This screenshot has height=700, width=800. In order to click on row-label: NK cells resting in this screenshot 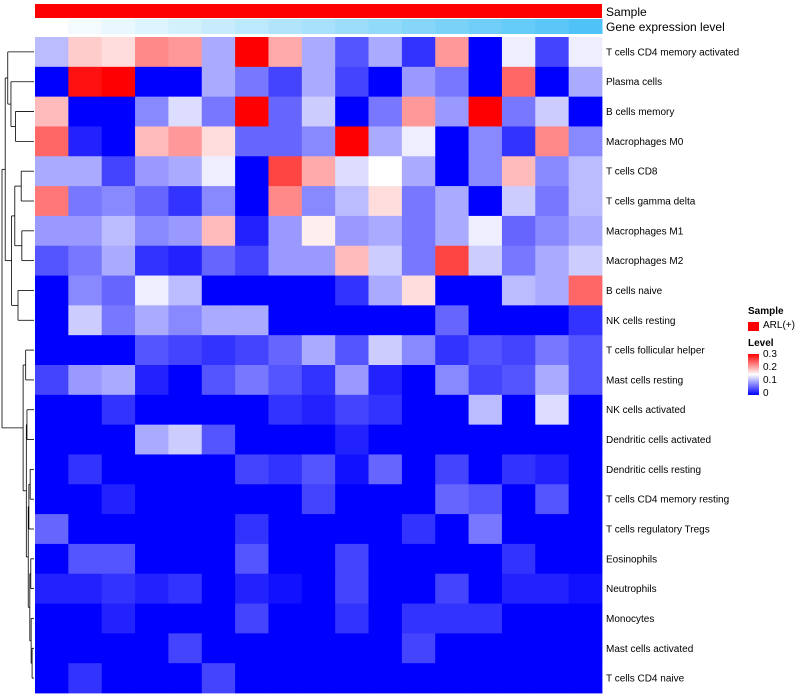, I will do `click(640, 321)`.